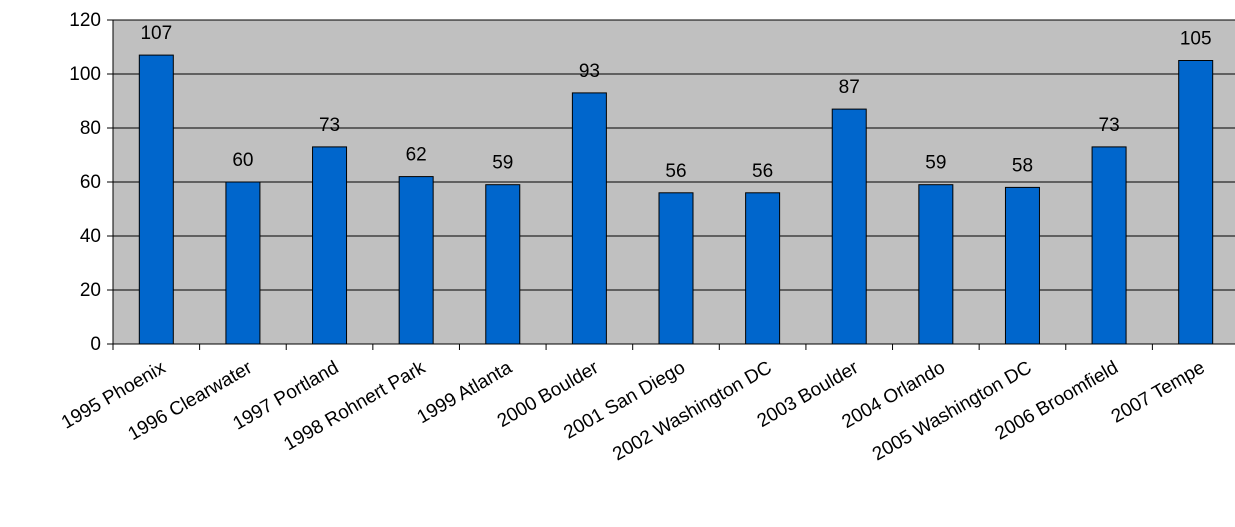  What do you see at coordinates (849, 87) in the screenshot?
I see `data-label: 87` at bounding box center [849, 87].